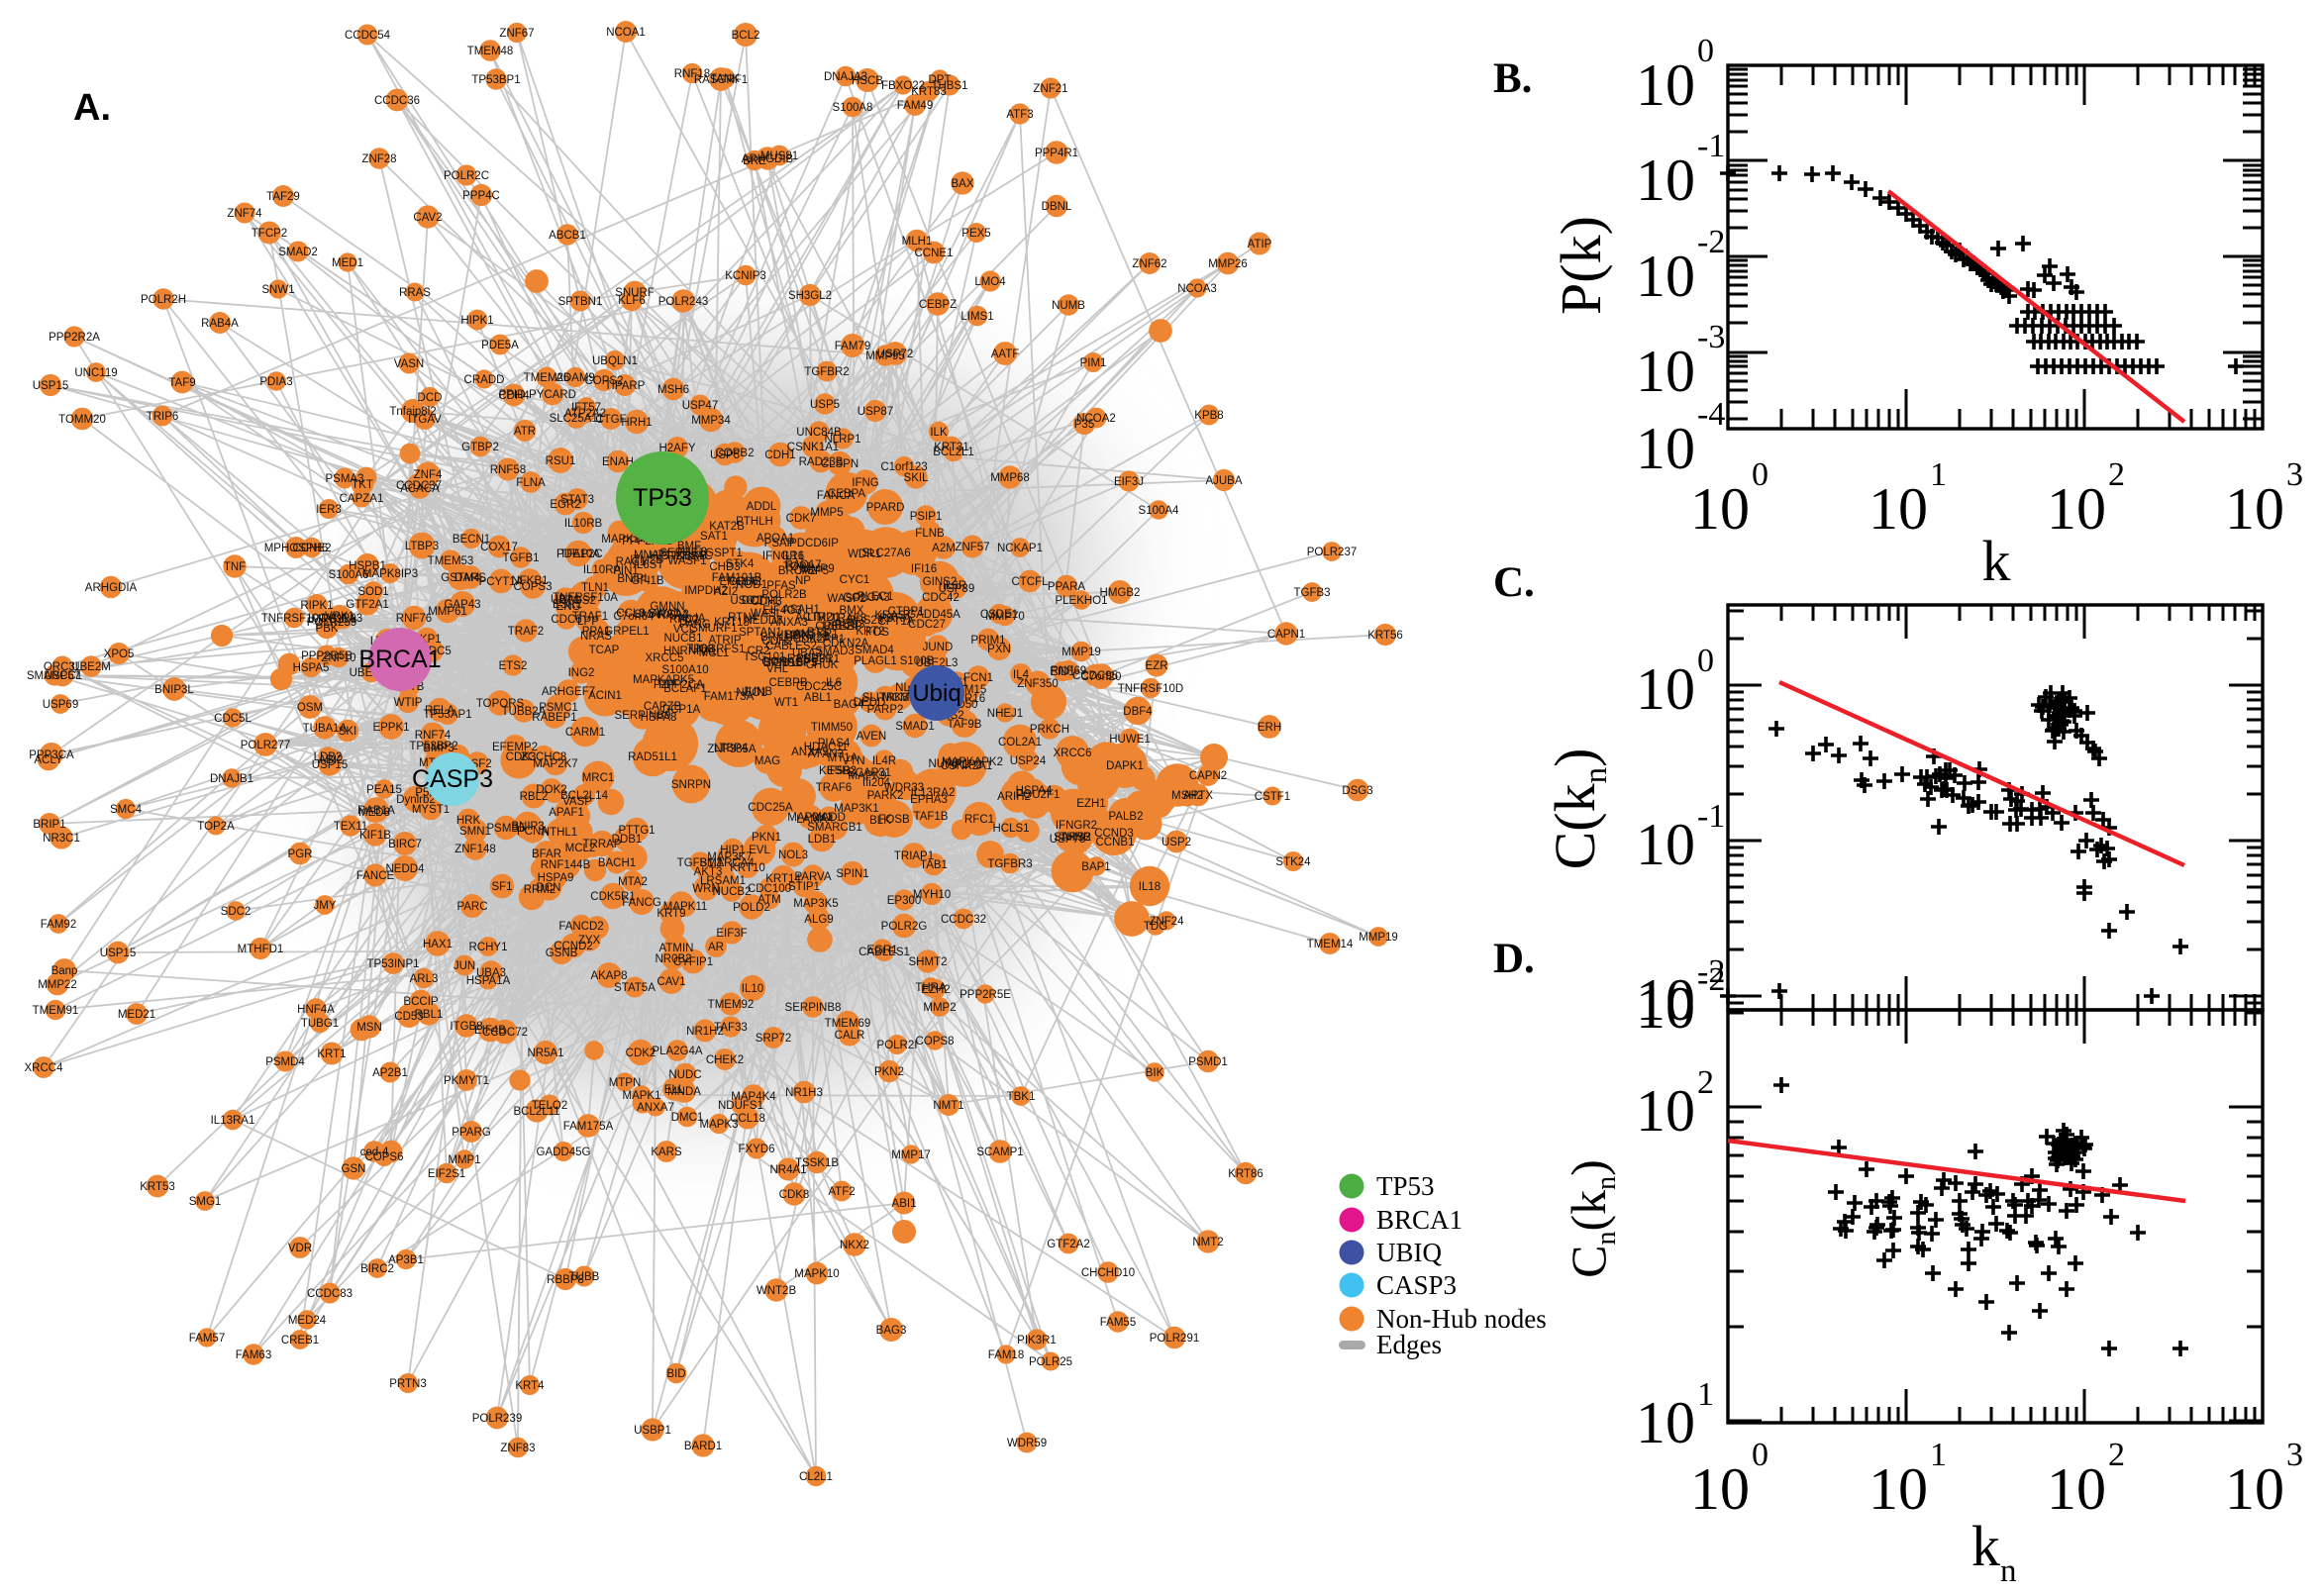 The width and height of the screenshot is (2323, 1596). I want to click on svg-text: MMP19, so click(1378, 938).